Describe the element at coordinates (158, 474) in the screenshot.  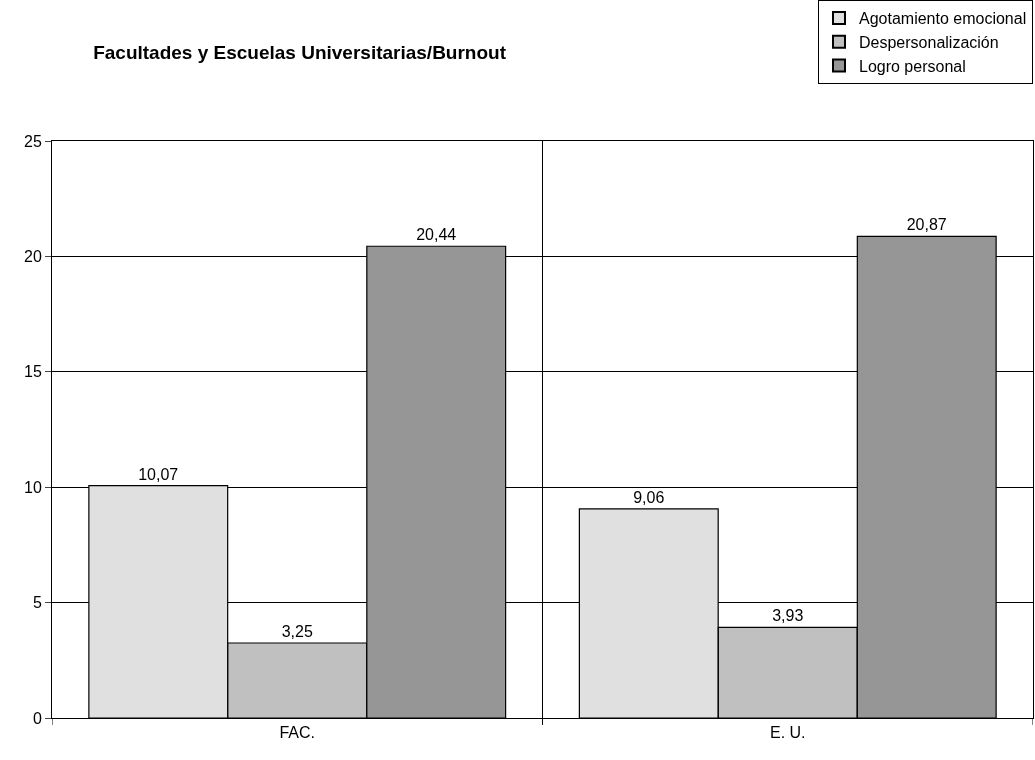
I see `data-label: 10,07` at that location.